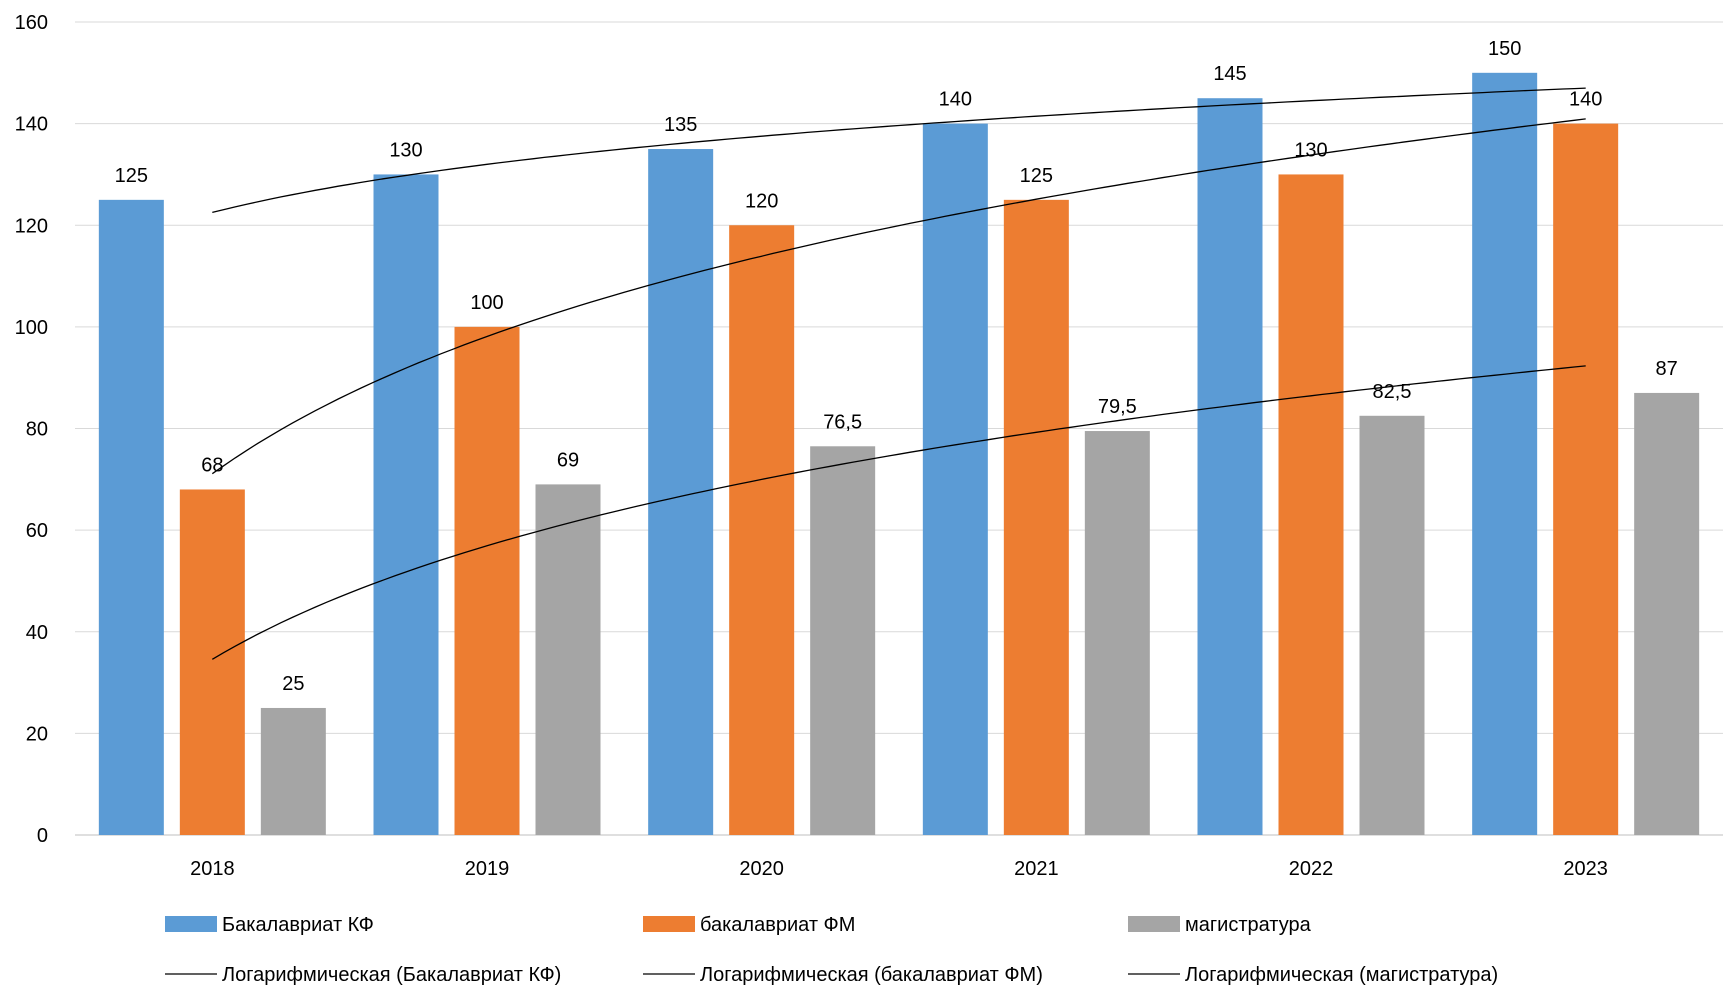 The image size is (1723, 987). I want to click on y-tick-label-0: 0, so click(42, 836).